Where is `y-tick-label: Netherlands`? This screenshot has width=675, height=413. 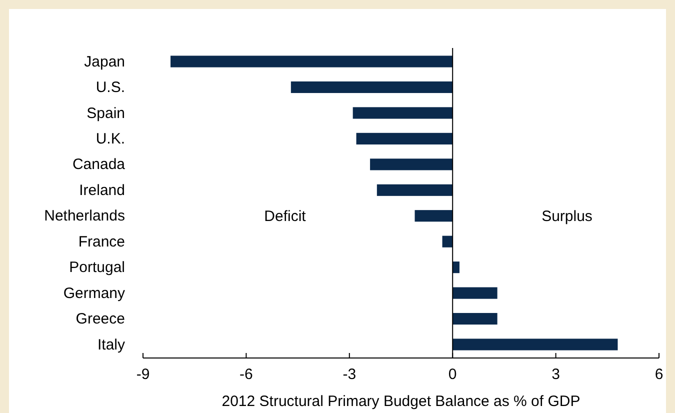
y-tick-label: Netherlands is located at coordinates (84, 216).